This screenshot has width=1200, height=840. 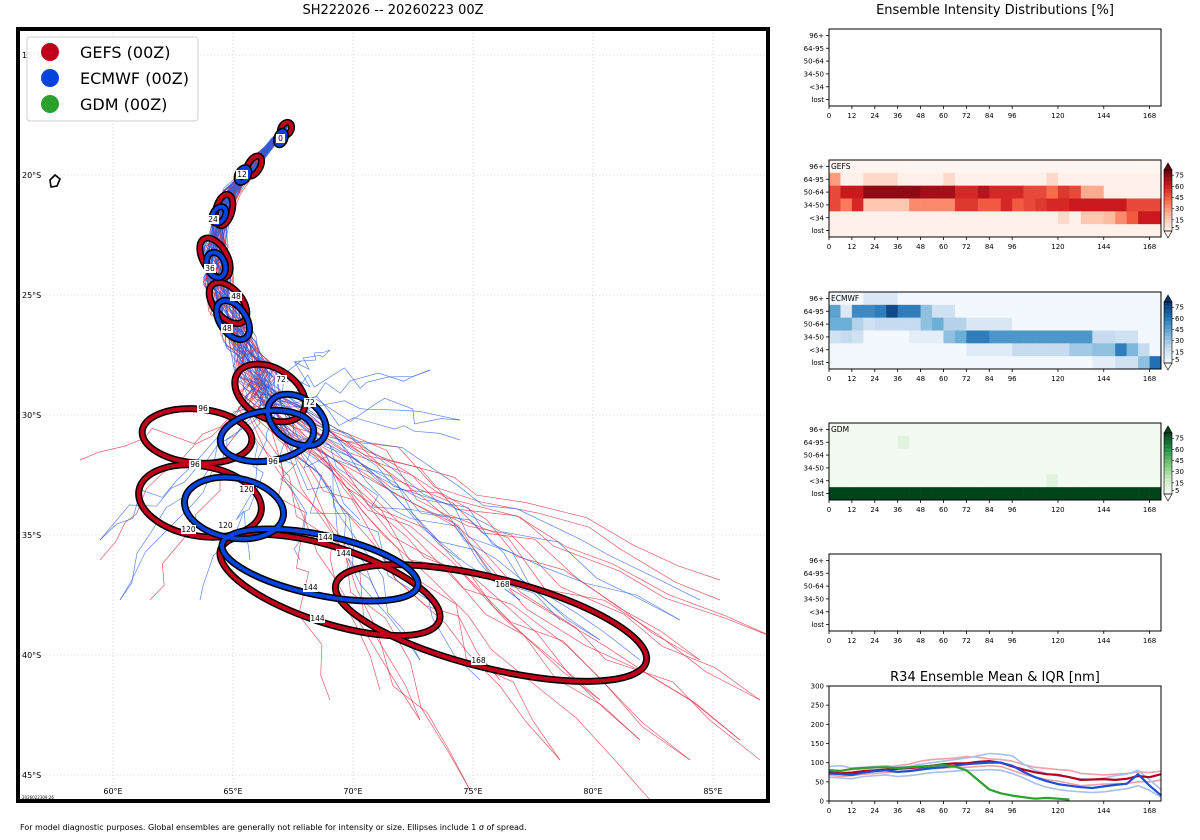 I want to click on x-tick-label: 72, so click(x=966, y=379).